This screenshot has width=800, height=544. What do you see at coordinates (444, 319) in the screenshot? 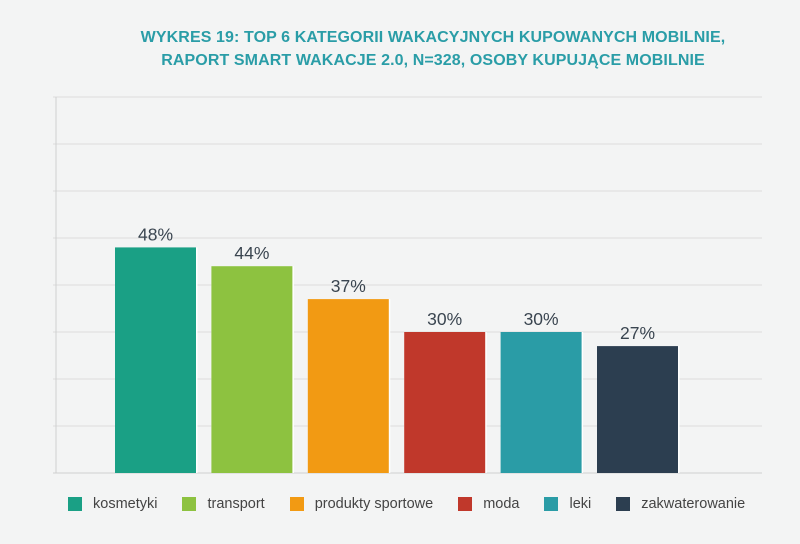
I see `data-label-moda: 30%` at bounding box center [444, 319].